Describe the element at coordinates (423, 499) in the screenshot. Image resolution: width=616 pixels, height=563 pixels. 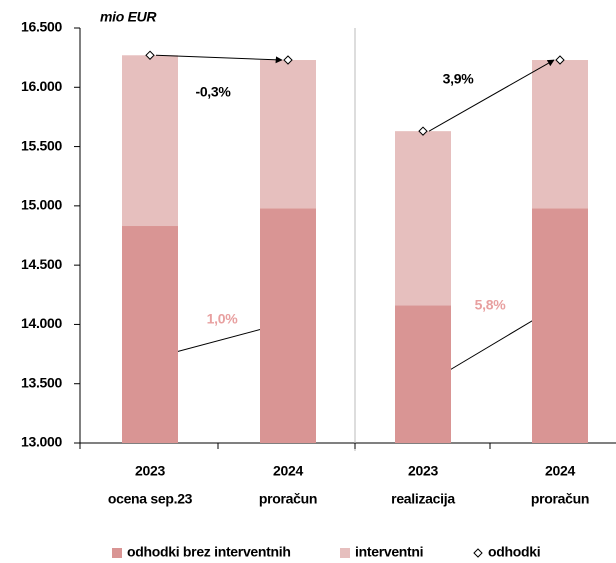
I see `x-tick-label: realizacija` at that location.